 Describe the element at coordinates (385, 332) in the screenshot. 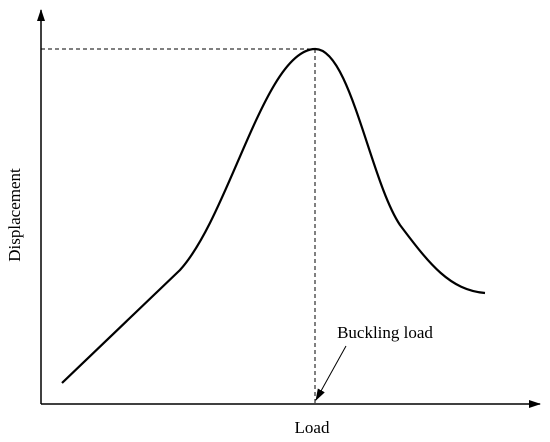

I see `annotation-text: Buckling load` at that location.